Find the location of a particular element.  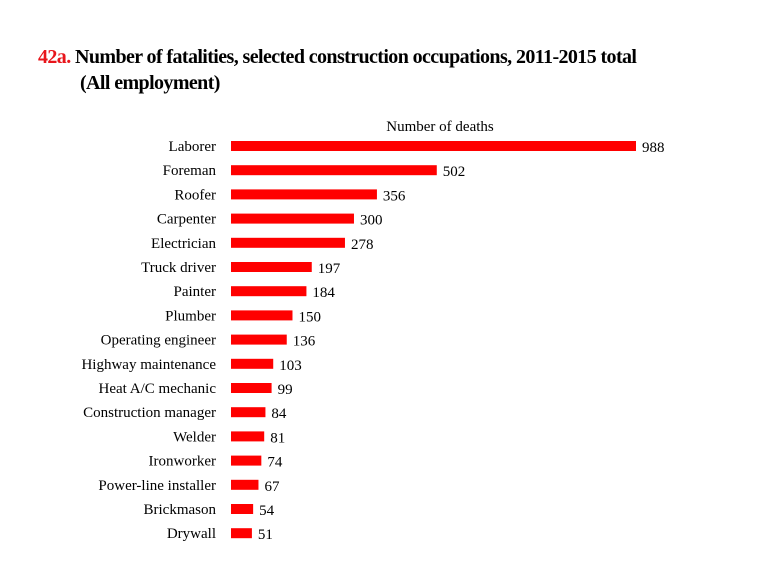

category-label: Operating engineer is located at coordinates (158, 341).